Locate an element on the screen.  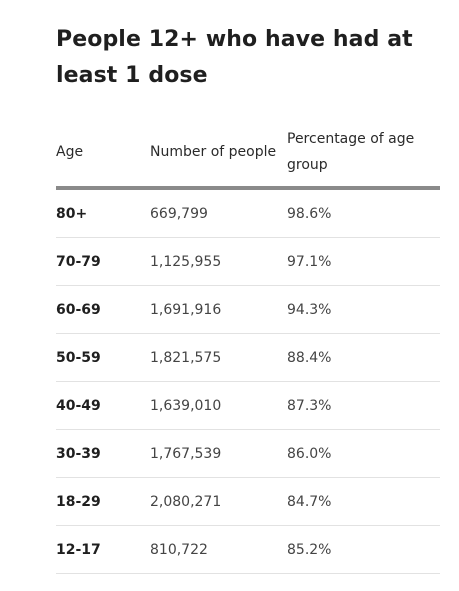
table-row: 18-29 2,080,271 84.7% is located at coordinates (248, 501).